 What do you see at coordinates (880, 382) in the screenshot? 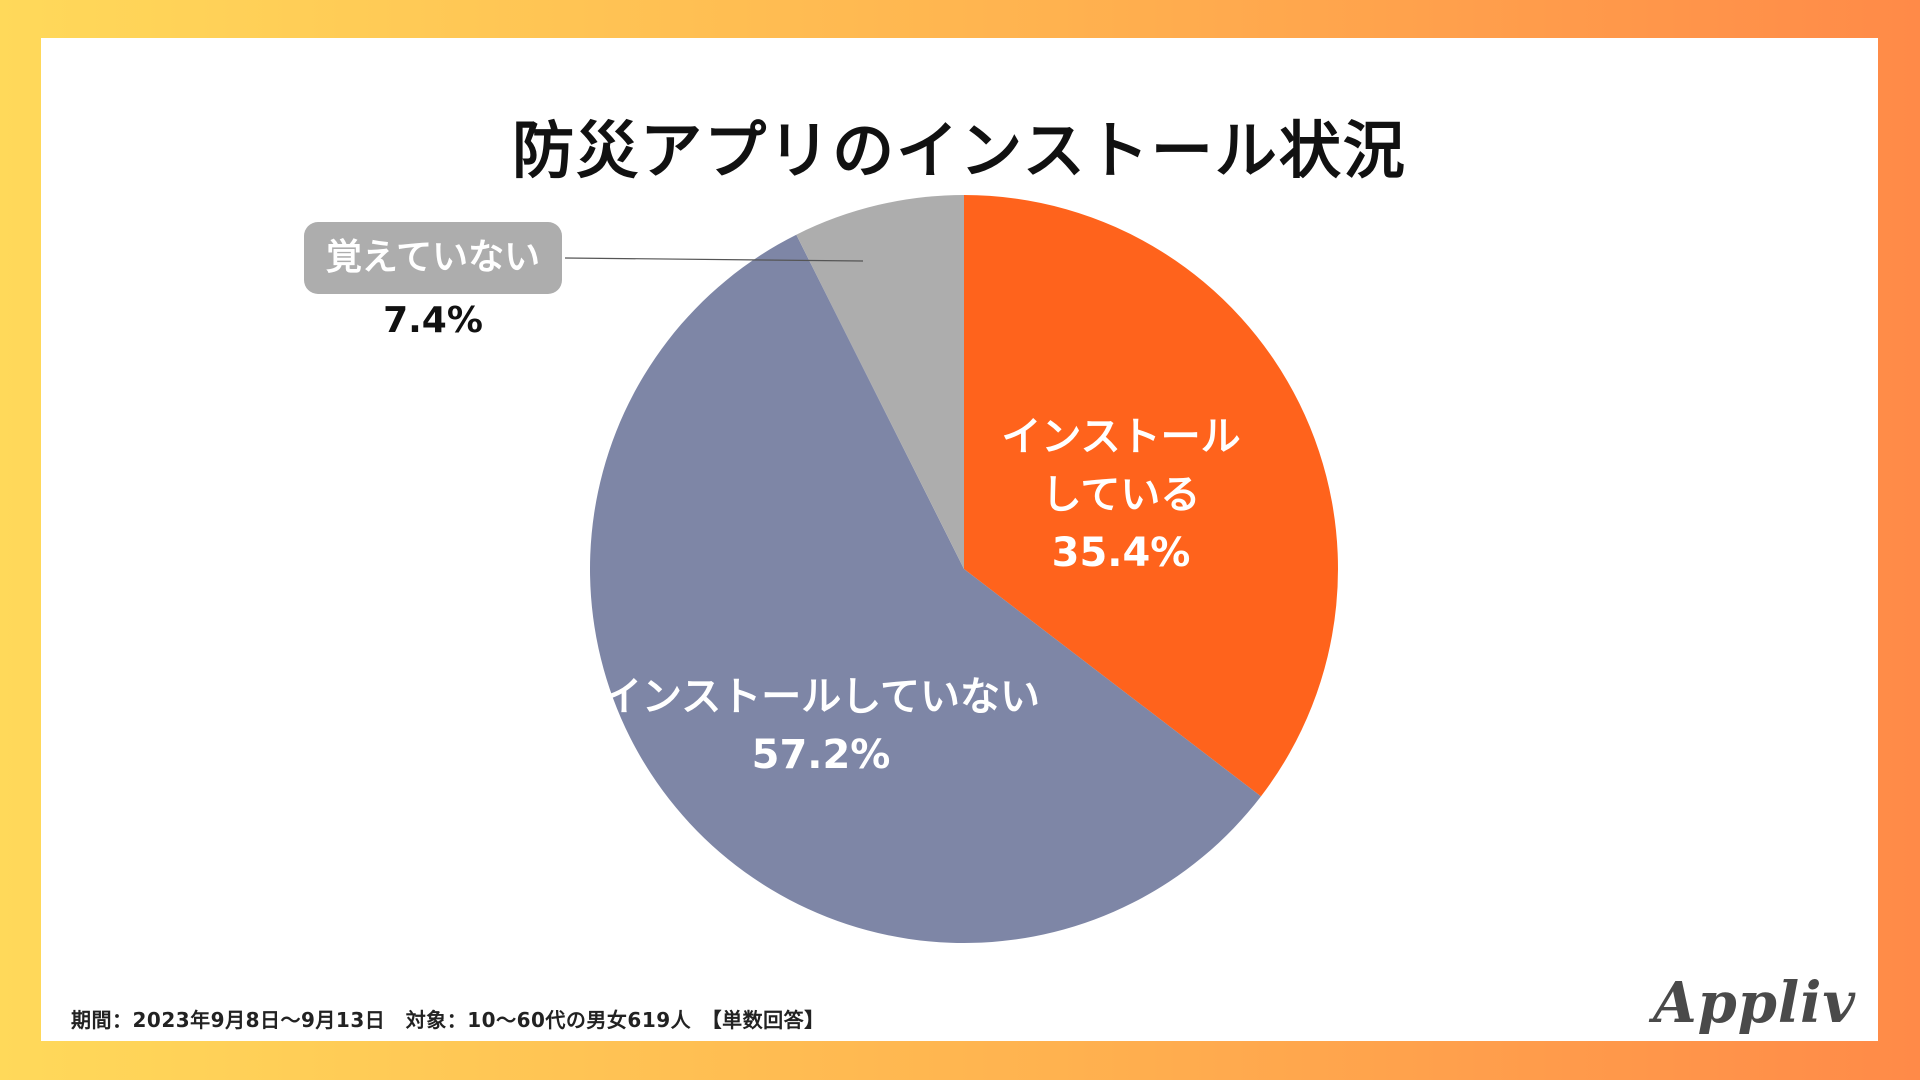
I see `pie-slice-dont-remember` at bounding box center [880, 382].